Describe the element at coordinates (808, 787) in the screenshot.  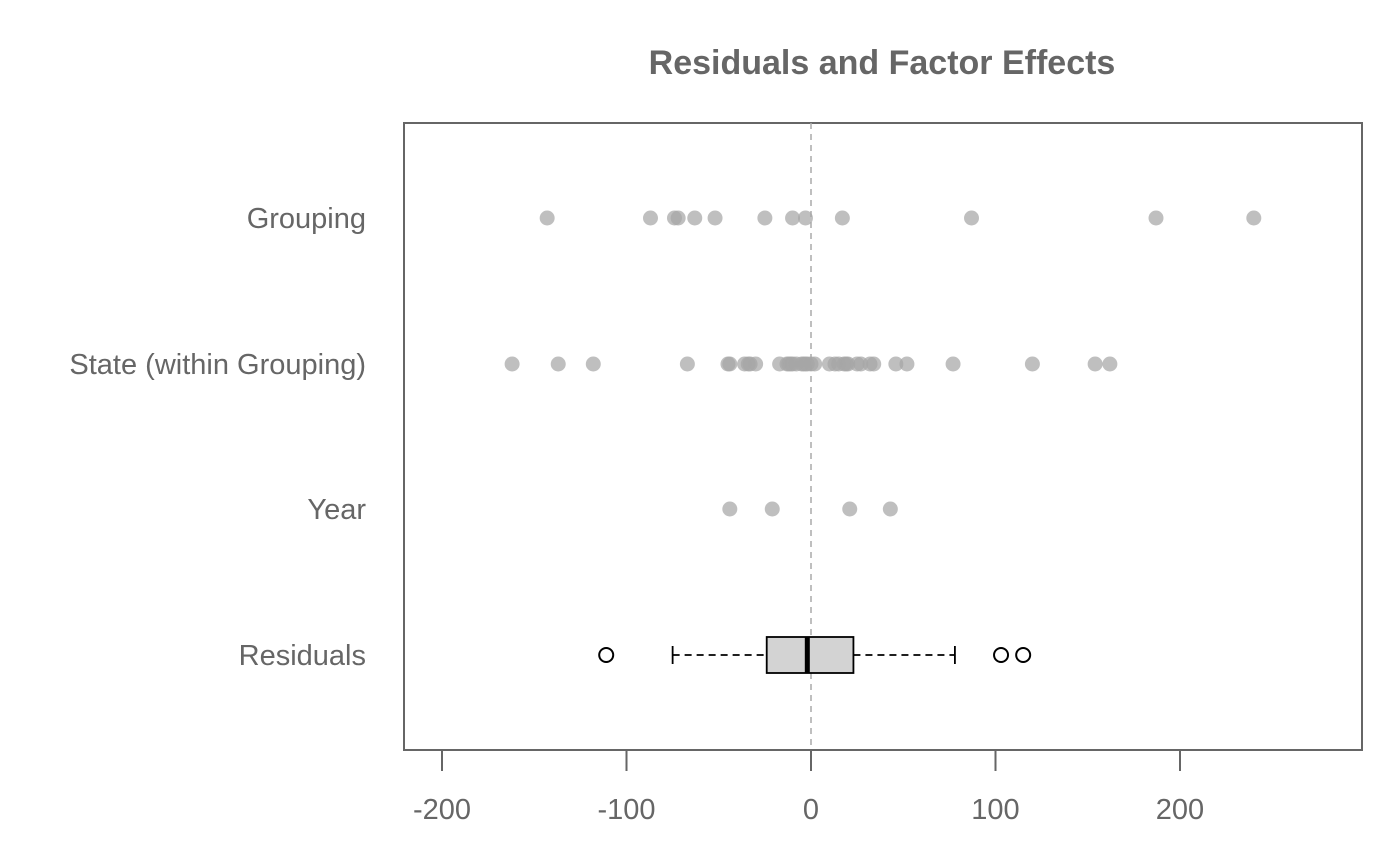
I see `x-axis: -200 -100 0 100 200` at that location.